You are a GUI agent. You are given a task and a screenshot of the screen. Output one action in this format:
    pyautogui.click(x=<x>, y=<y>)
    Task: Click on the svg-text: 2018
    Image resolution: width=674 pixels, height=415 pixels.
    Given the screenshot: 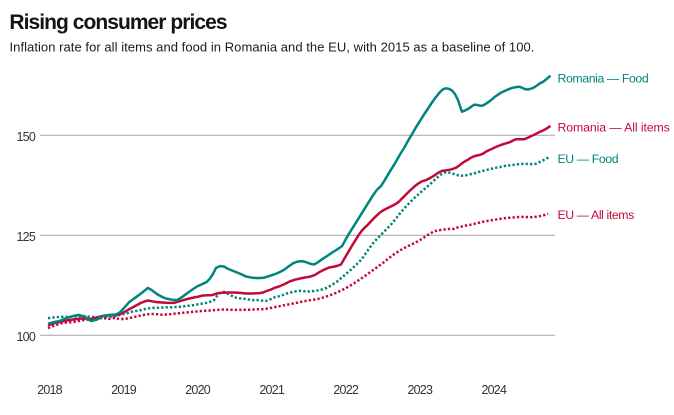 What is the action you would take?
    pyautogui.click(x=49, y=390)
    